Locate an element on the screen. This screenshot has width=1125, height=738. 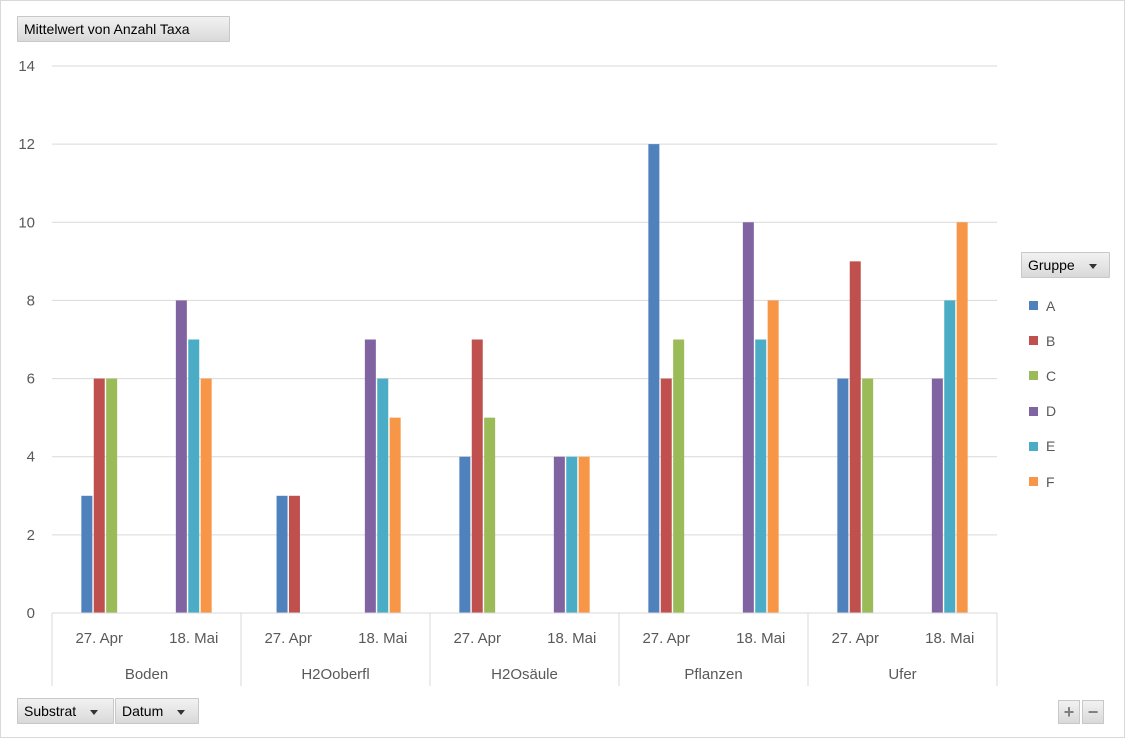
legend-label: F is located at coordinates (1050, 481).